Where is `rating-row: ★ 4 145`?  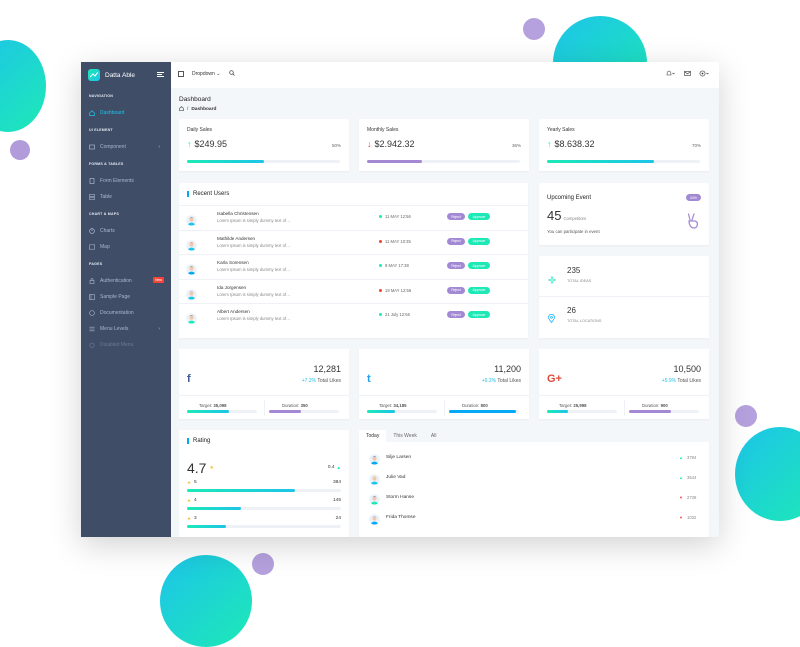 rating-row: ★ 4 145 is located at coordinates (264, 504).